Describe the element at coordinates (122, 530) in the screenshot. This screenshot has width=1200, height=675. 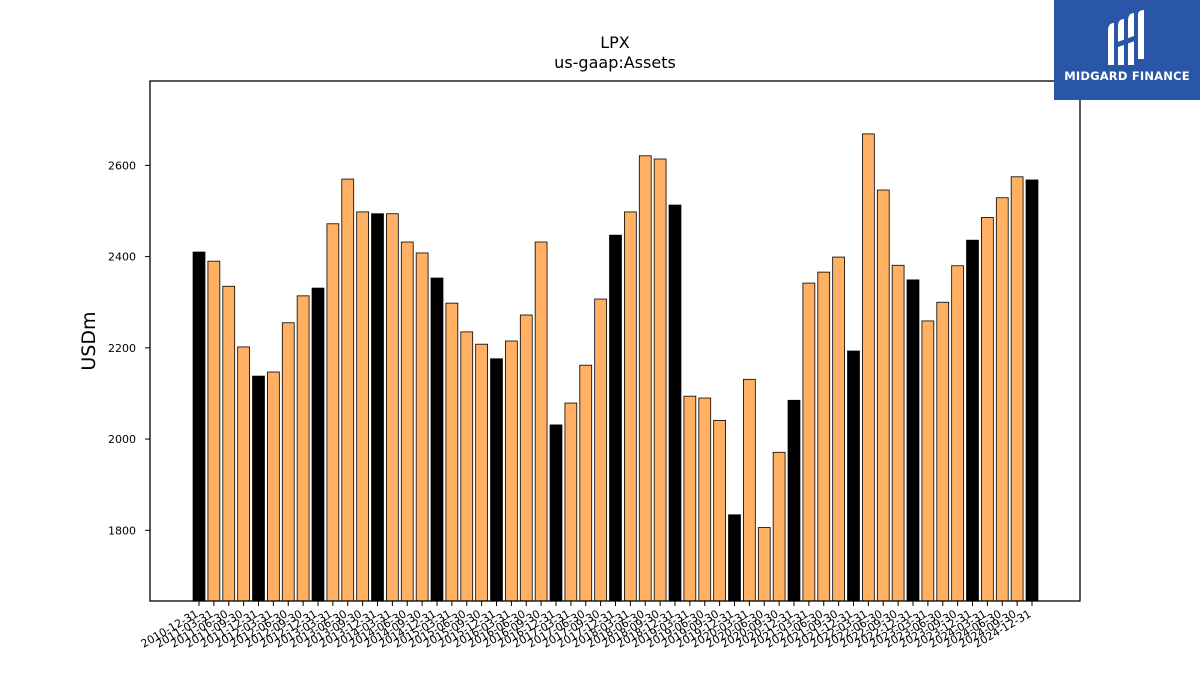
I see `y-tick-label: 1800` at that location.